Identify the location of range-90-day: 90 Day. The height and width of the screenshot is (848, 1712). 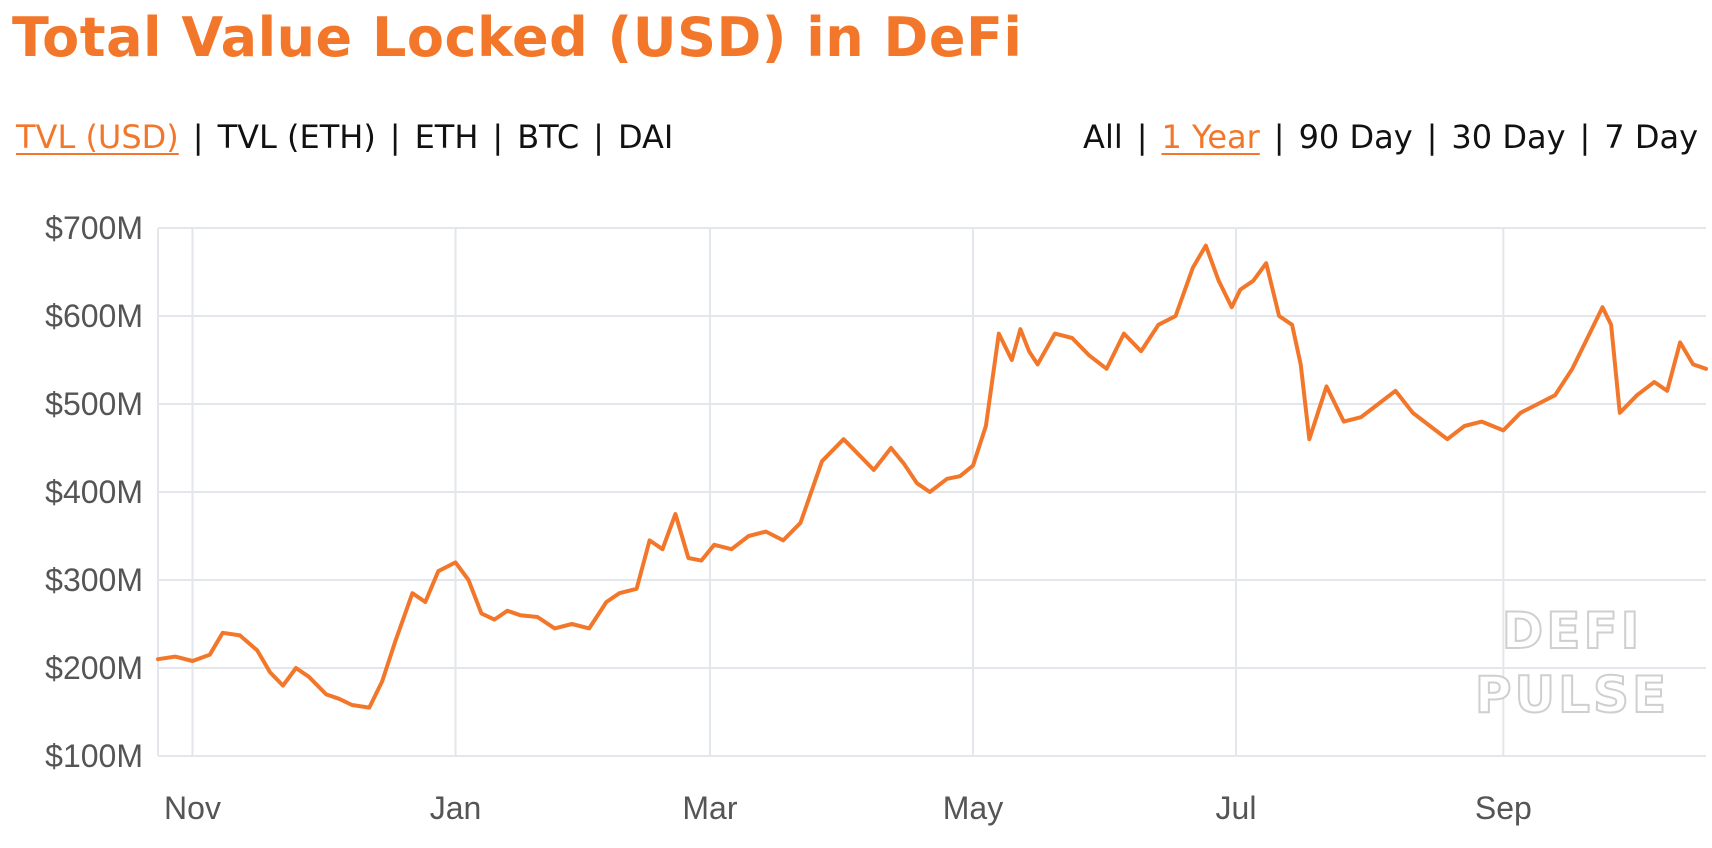
(1355, 137).